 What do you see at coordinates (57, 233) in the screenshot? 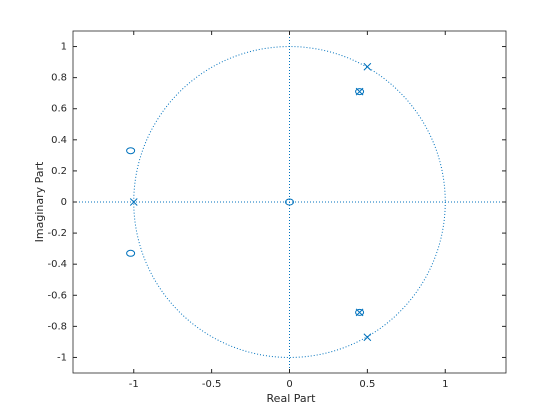
I see `y-tick-label: -0.2` at bounding box center [57, 233].